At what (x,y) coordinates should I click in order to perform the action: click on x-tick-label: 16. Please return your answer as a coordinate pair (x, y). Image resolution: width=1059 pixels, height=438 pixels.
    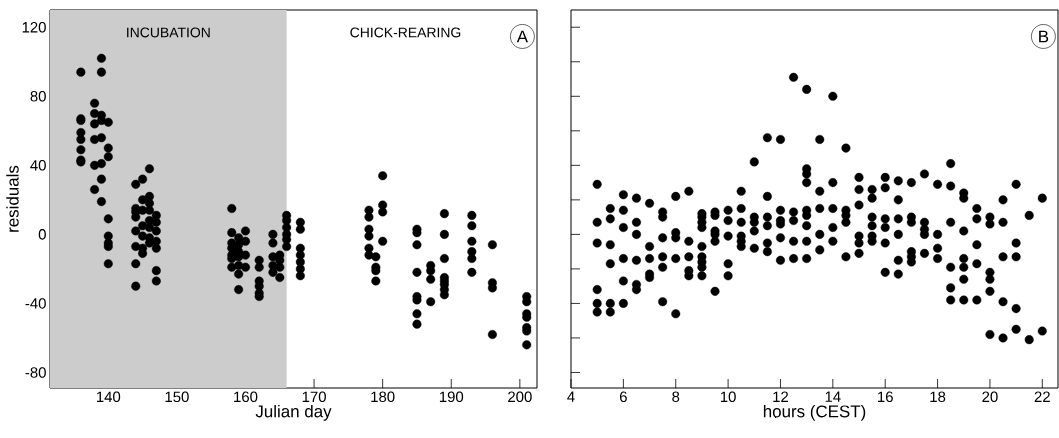
    Looking at the image, I should click on (885, 397).